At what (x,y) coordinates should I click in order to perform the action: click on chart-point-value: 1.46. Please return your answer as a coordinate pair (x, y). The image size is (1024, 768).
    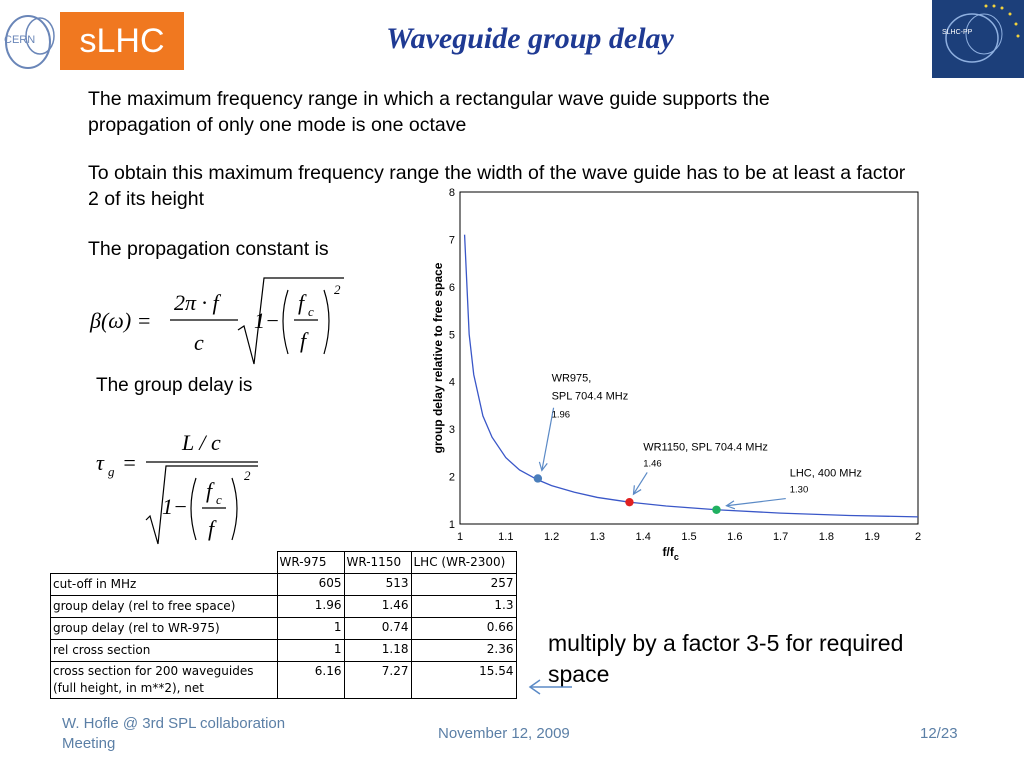
    Looking at the image, I should click on (652, 463).